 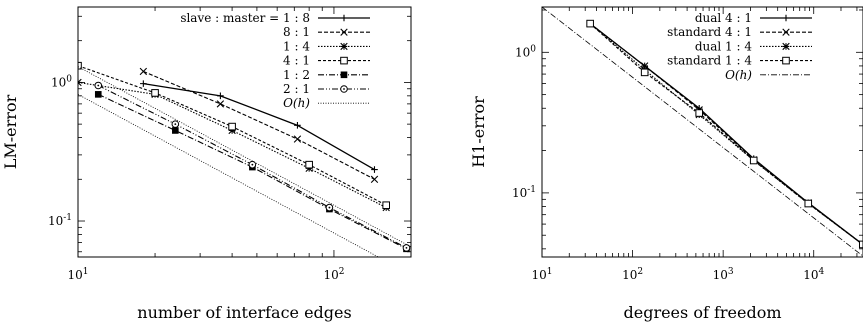 What do you see at coordinates (709, 61) in the screenshot?
I see `legend-label: standard 1 : 4` at bounding box center [709, 61].